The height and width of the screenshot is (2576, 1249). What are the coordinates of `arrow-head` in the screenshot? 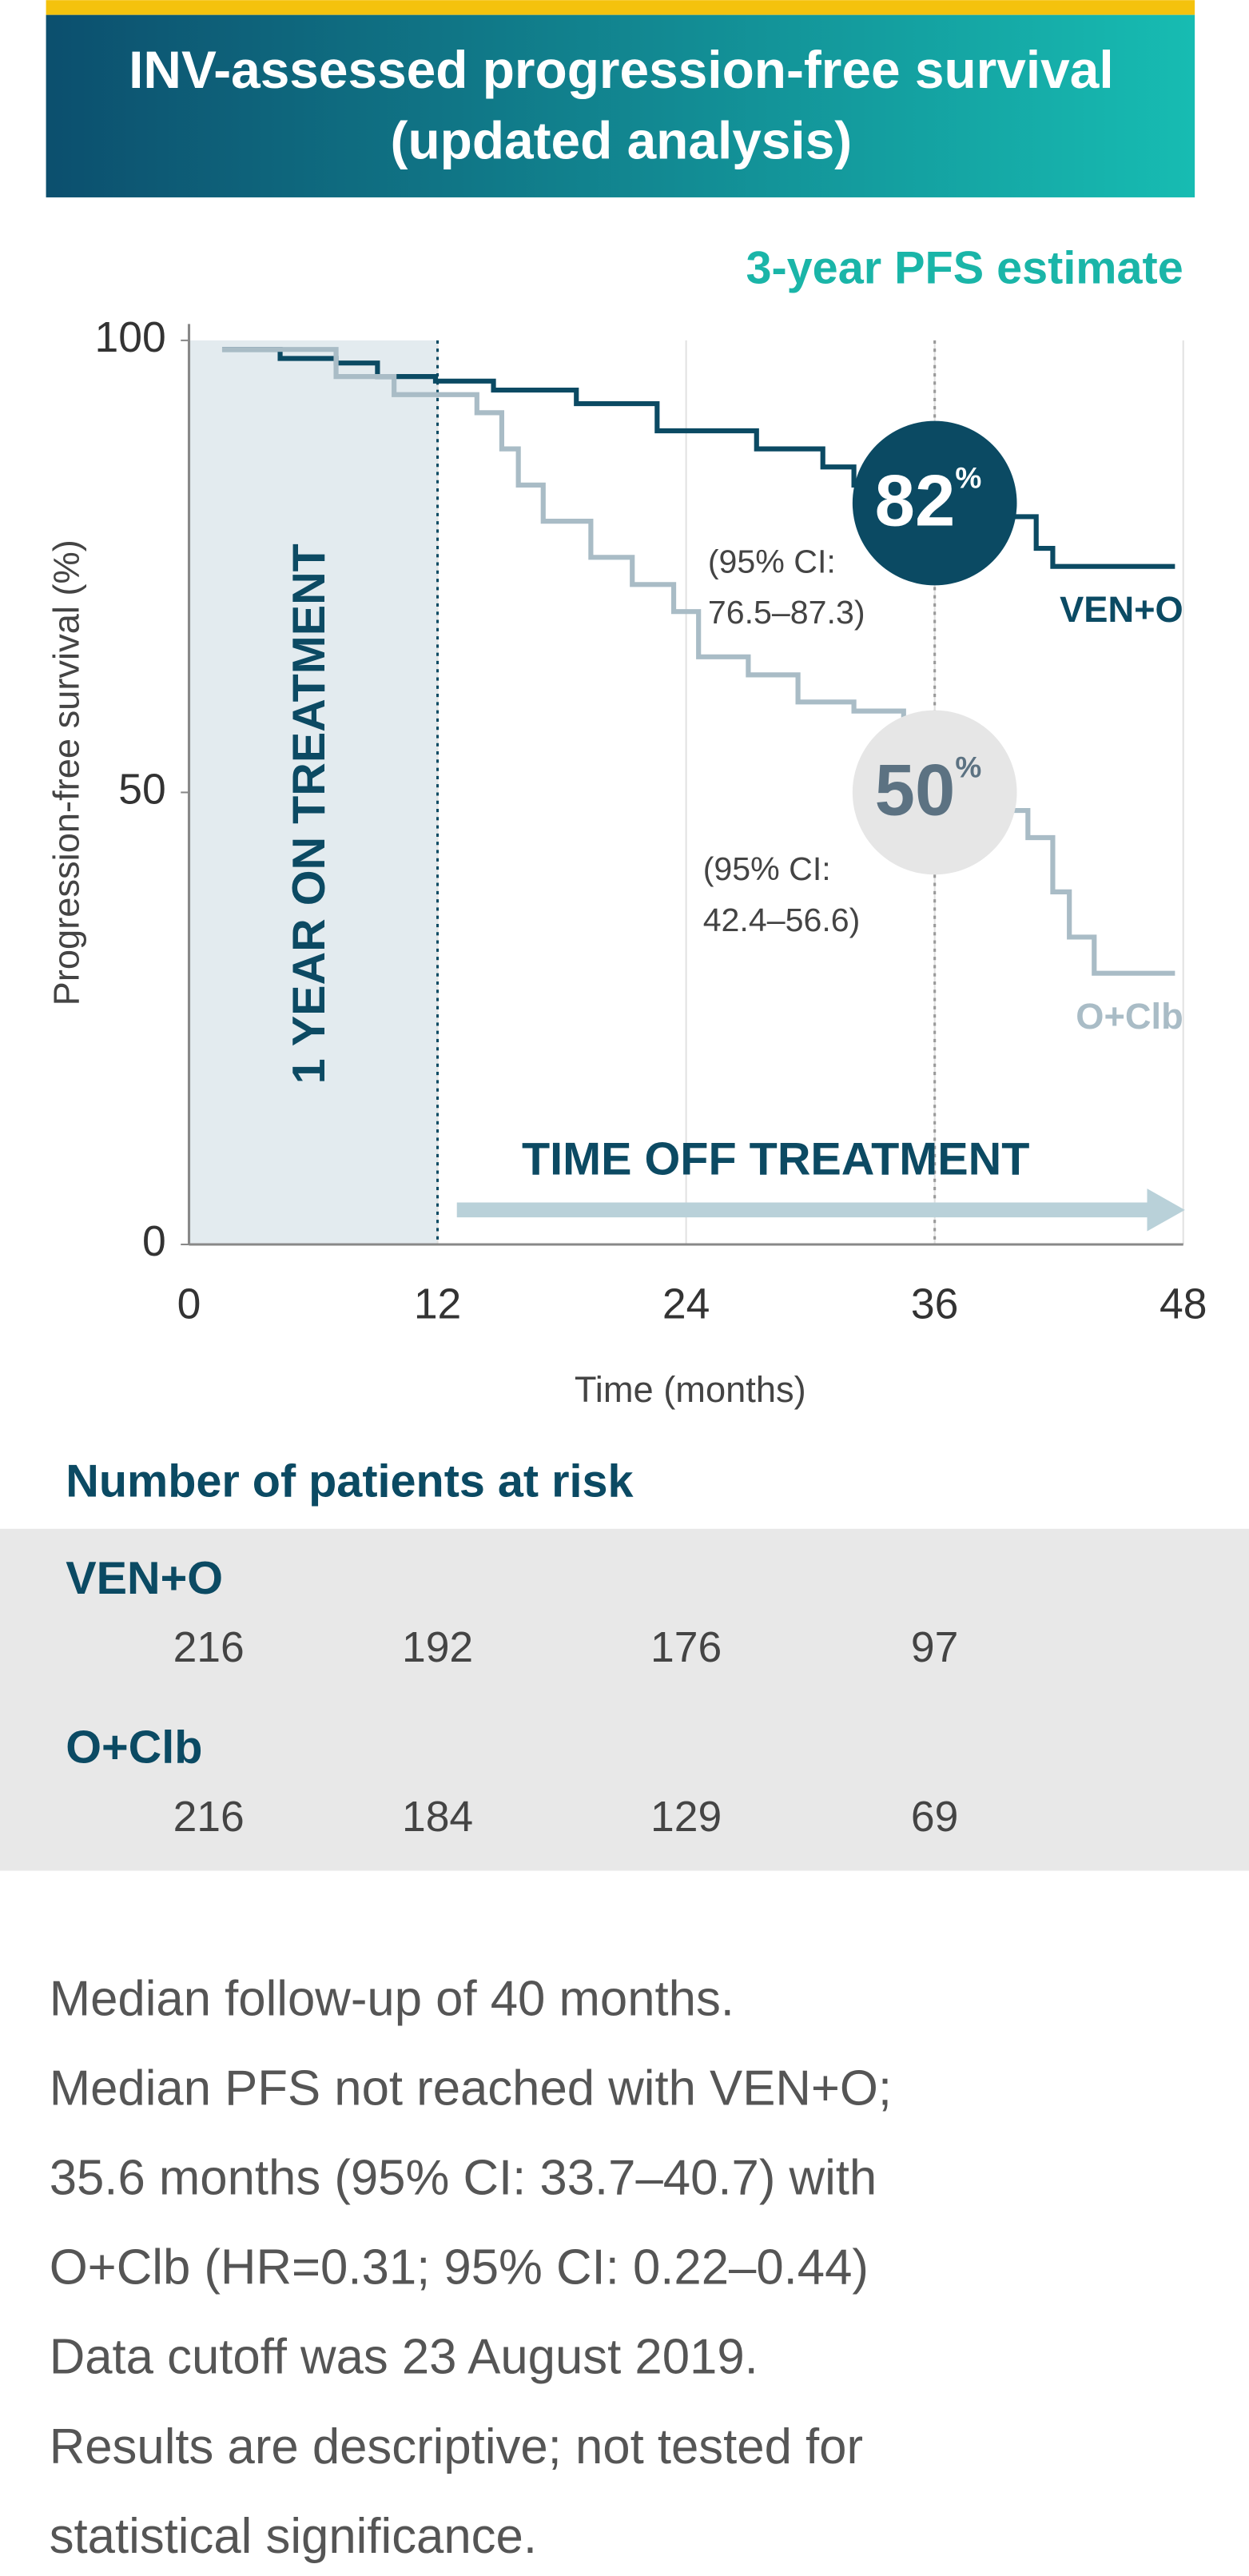 It's located at (1166, 1210).